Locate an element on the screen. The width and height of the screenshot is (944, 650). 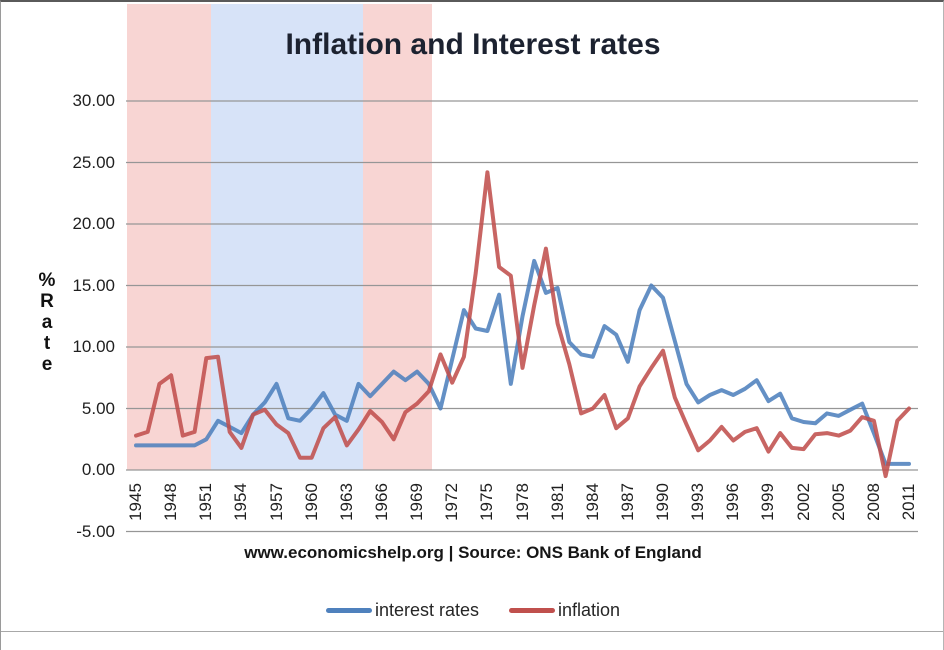
x-tick-label: 1966 is located at coordinates (381, 502).